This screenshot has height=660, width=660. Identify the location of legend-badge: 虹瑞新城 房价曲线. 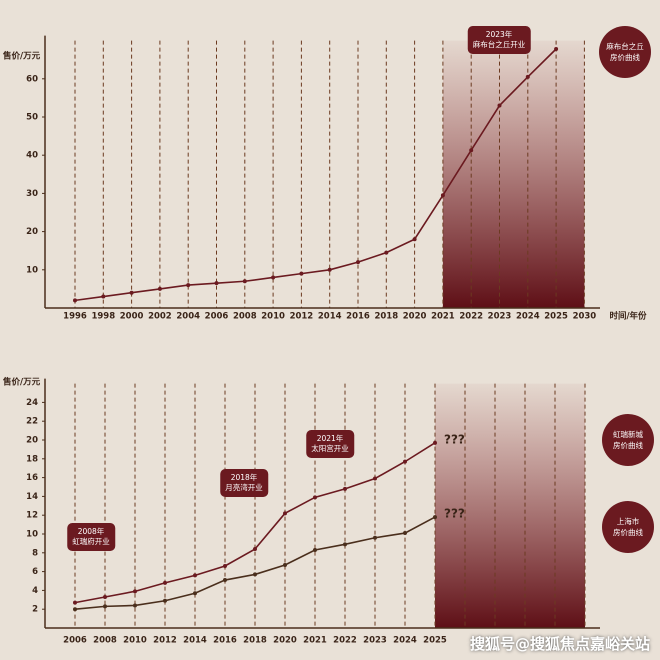
(628, 440).